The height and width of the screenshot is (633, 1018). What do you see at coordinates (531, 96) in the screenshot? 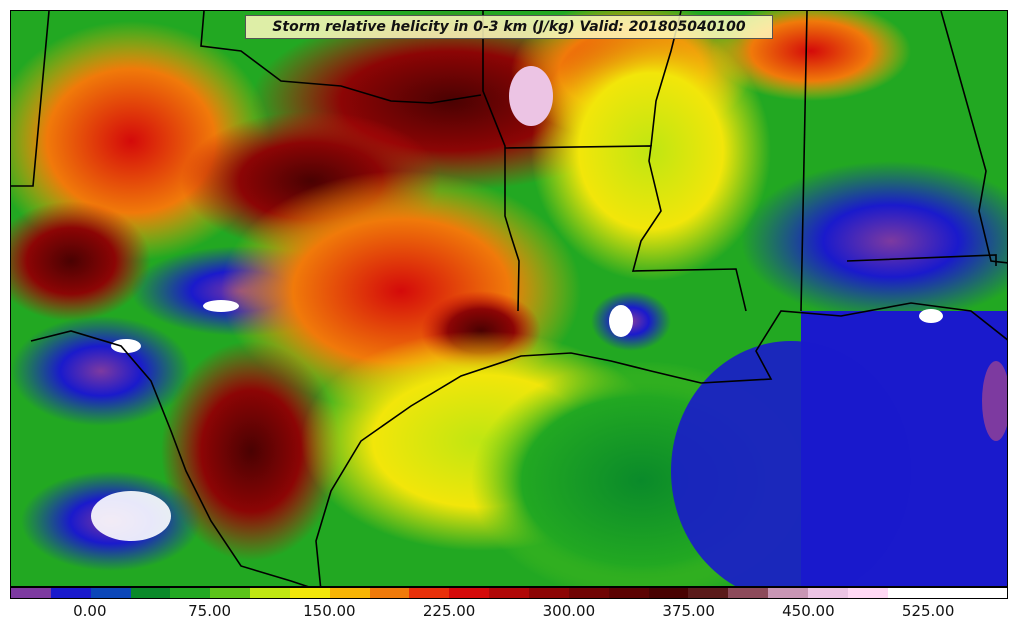
I see `high-helicity-cell-north` at bounding box center [531, 96].